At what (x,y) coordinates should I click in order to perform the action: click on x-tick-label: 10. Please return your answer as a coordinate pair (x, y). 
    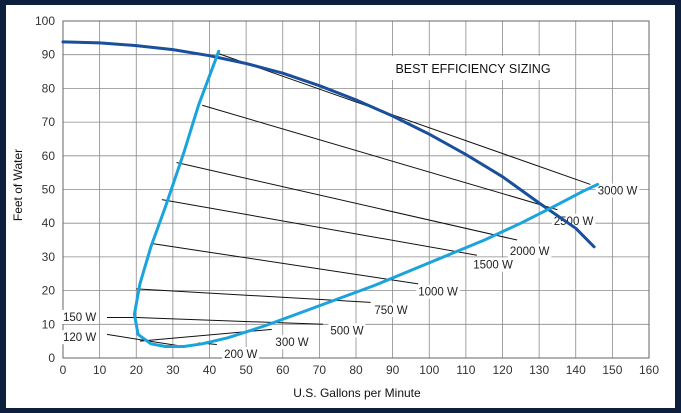
    Looking at the image, I should click on (100, 370).